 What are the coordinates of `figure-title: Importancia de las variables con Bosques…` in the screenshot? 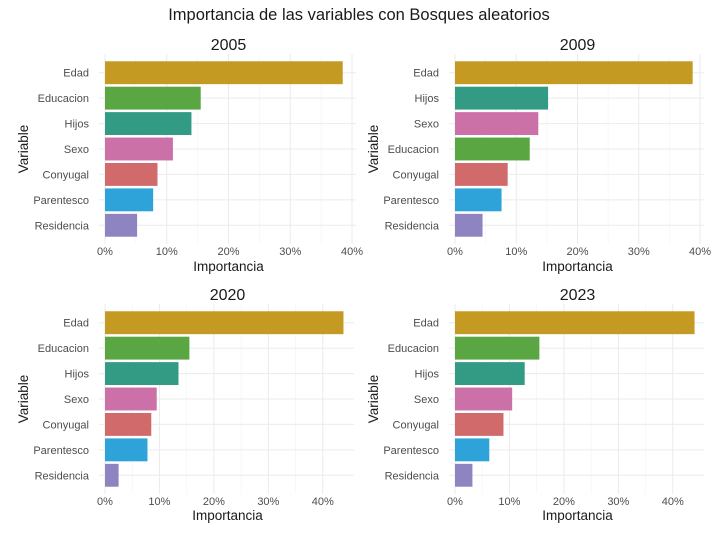 It's located at (359, 15).